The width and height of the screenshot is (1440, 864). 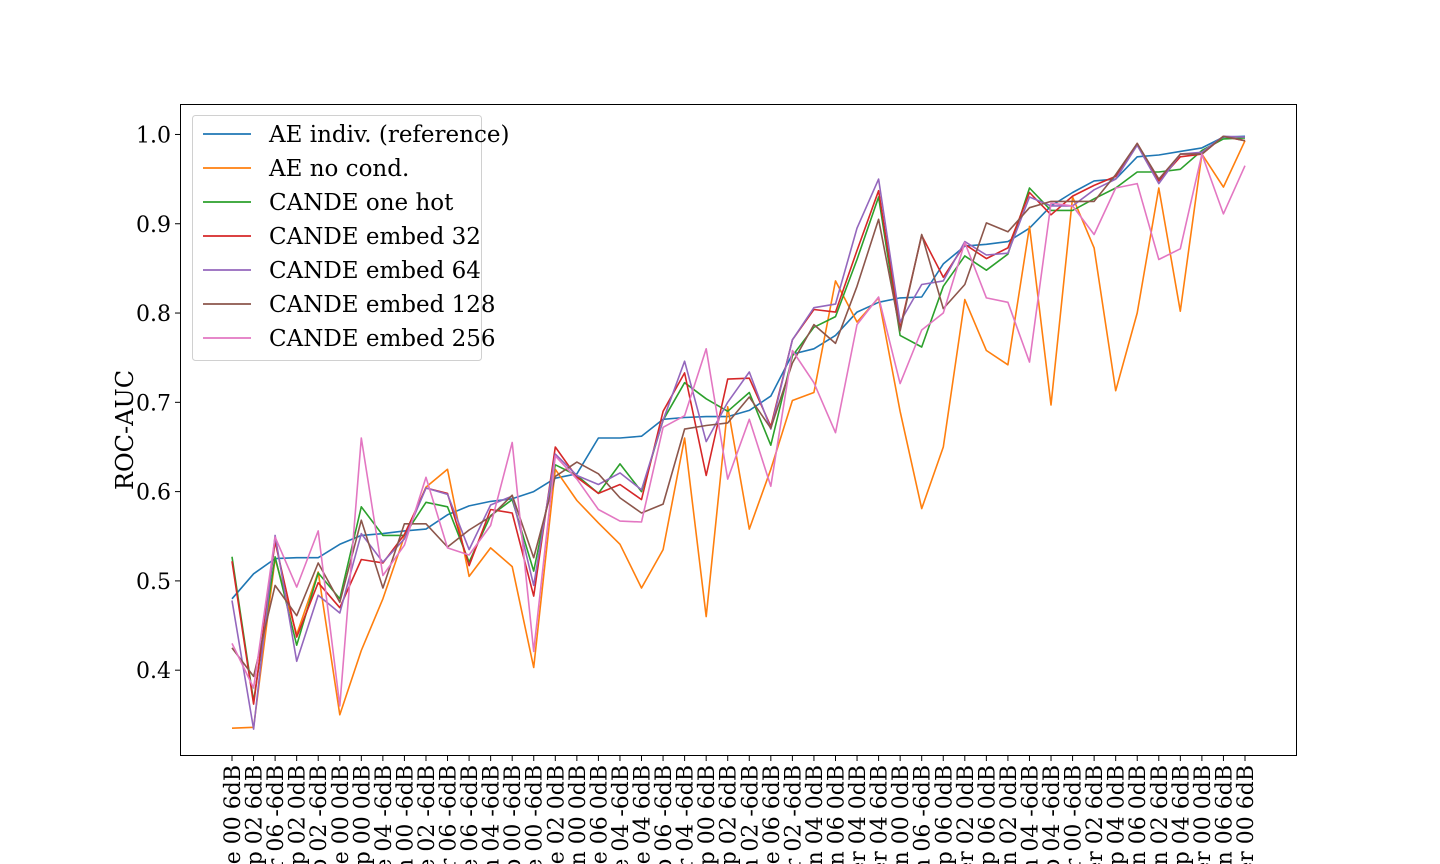 I want to click on x-tick-label: mp 02 -6dB, so click(x=319, y=814).